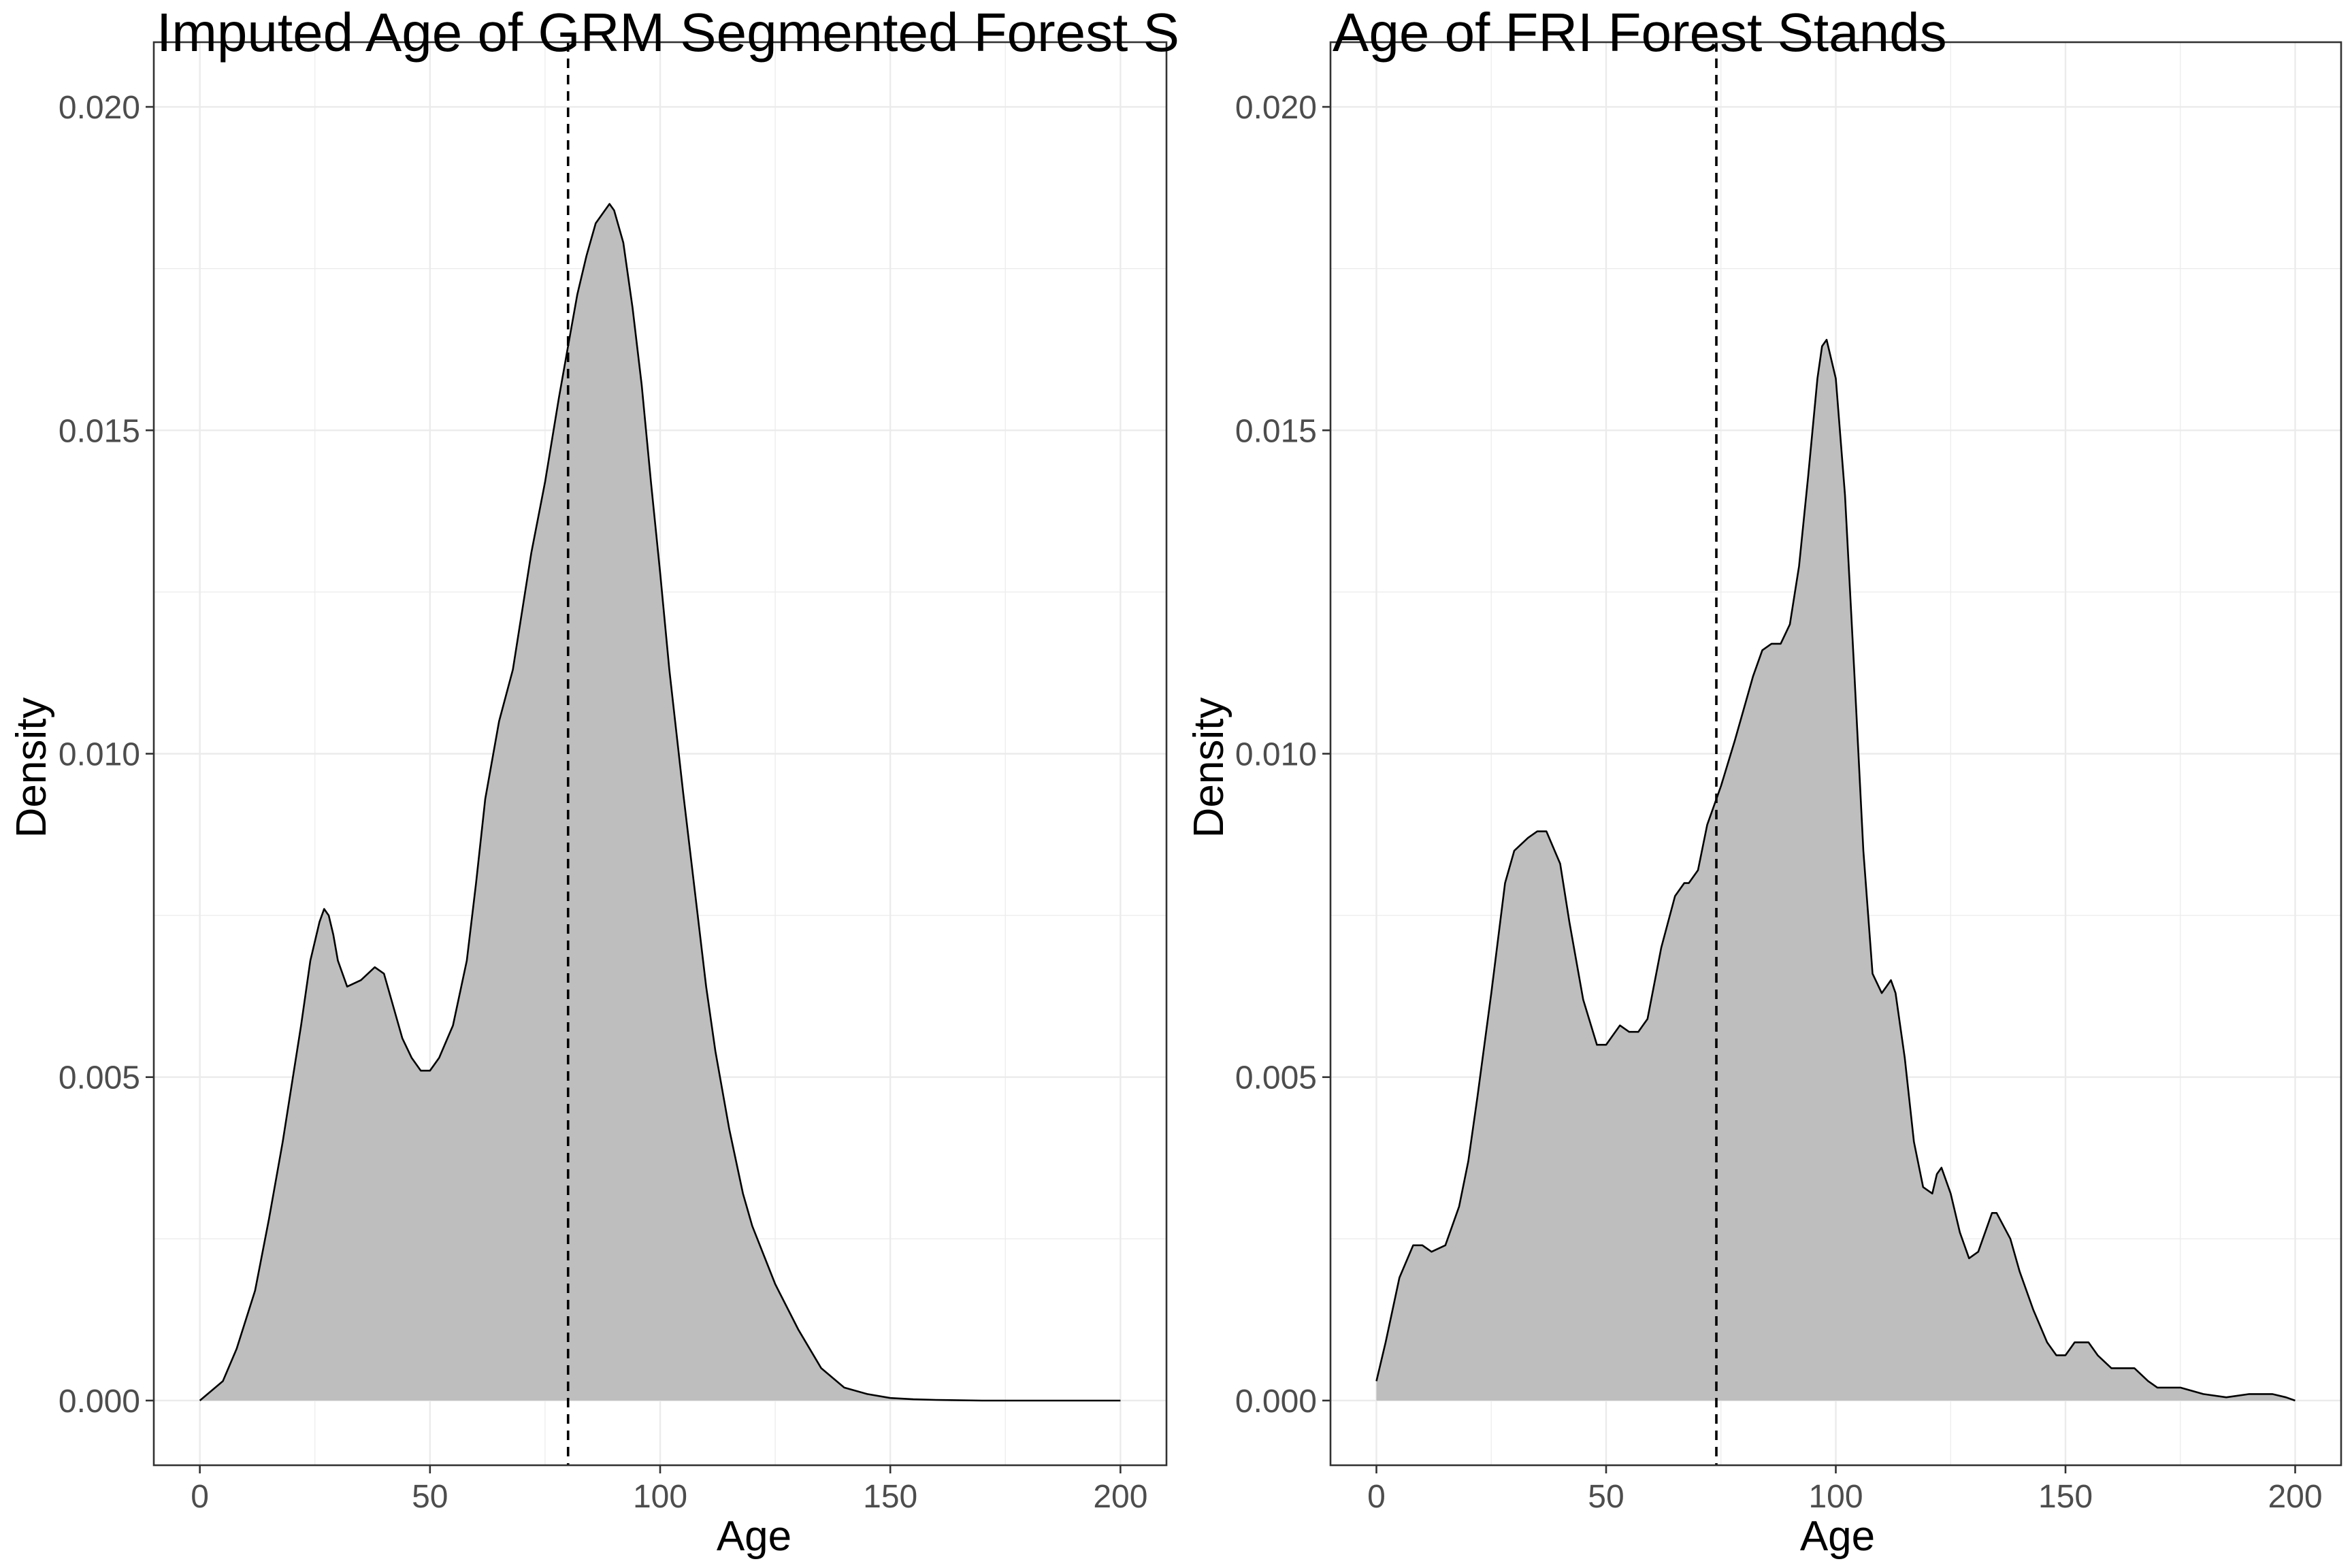  Describe the element at coordinates (668, 33) in the screenshot. I see `chart-title: Imputed Age of GRM Segmented Forest S` at that location.